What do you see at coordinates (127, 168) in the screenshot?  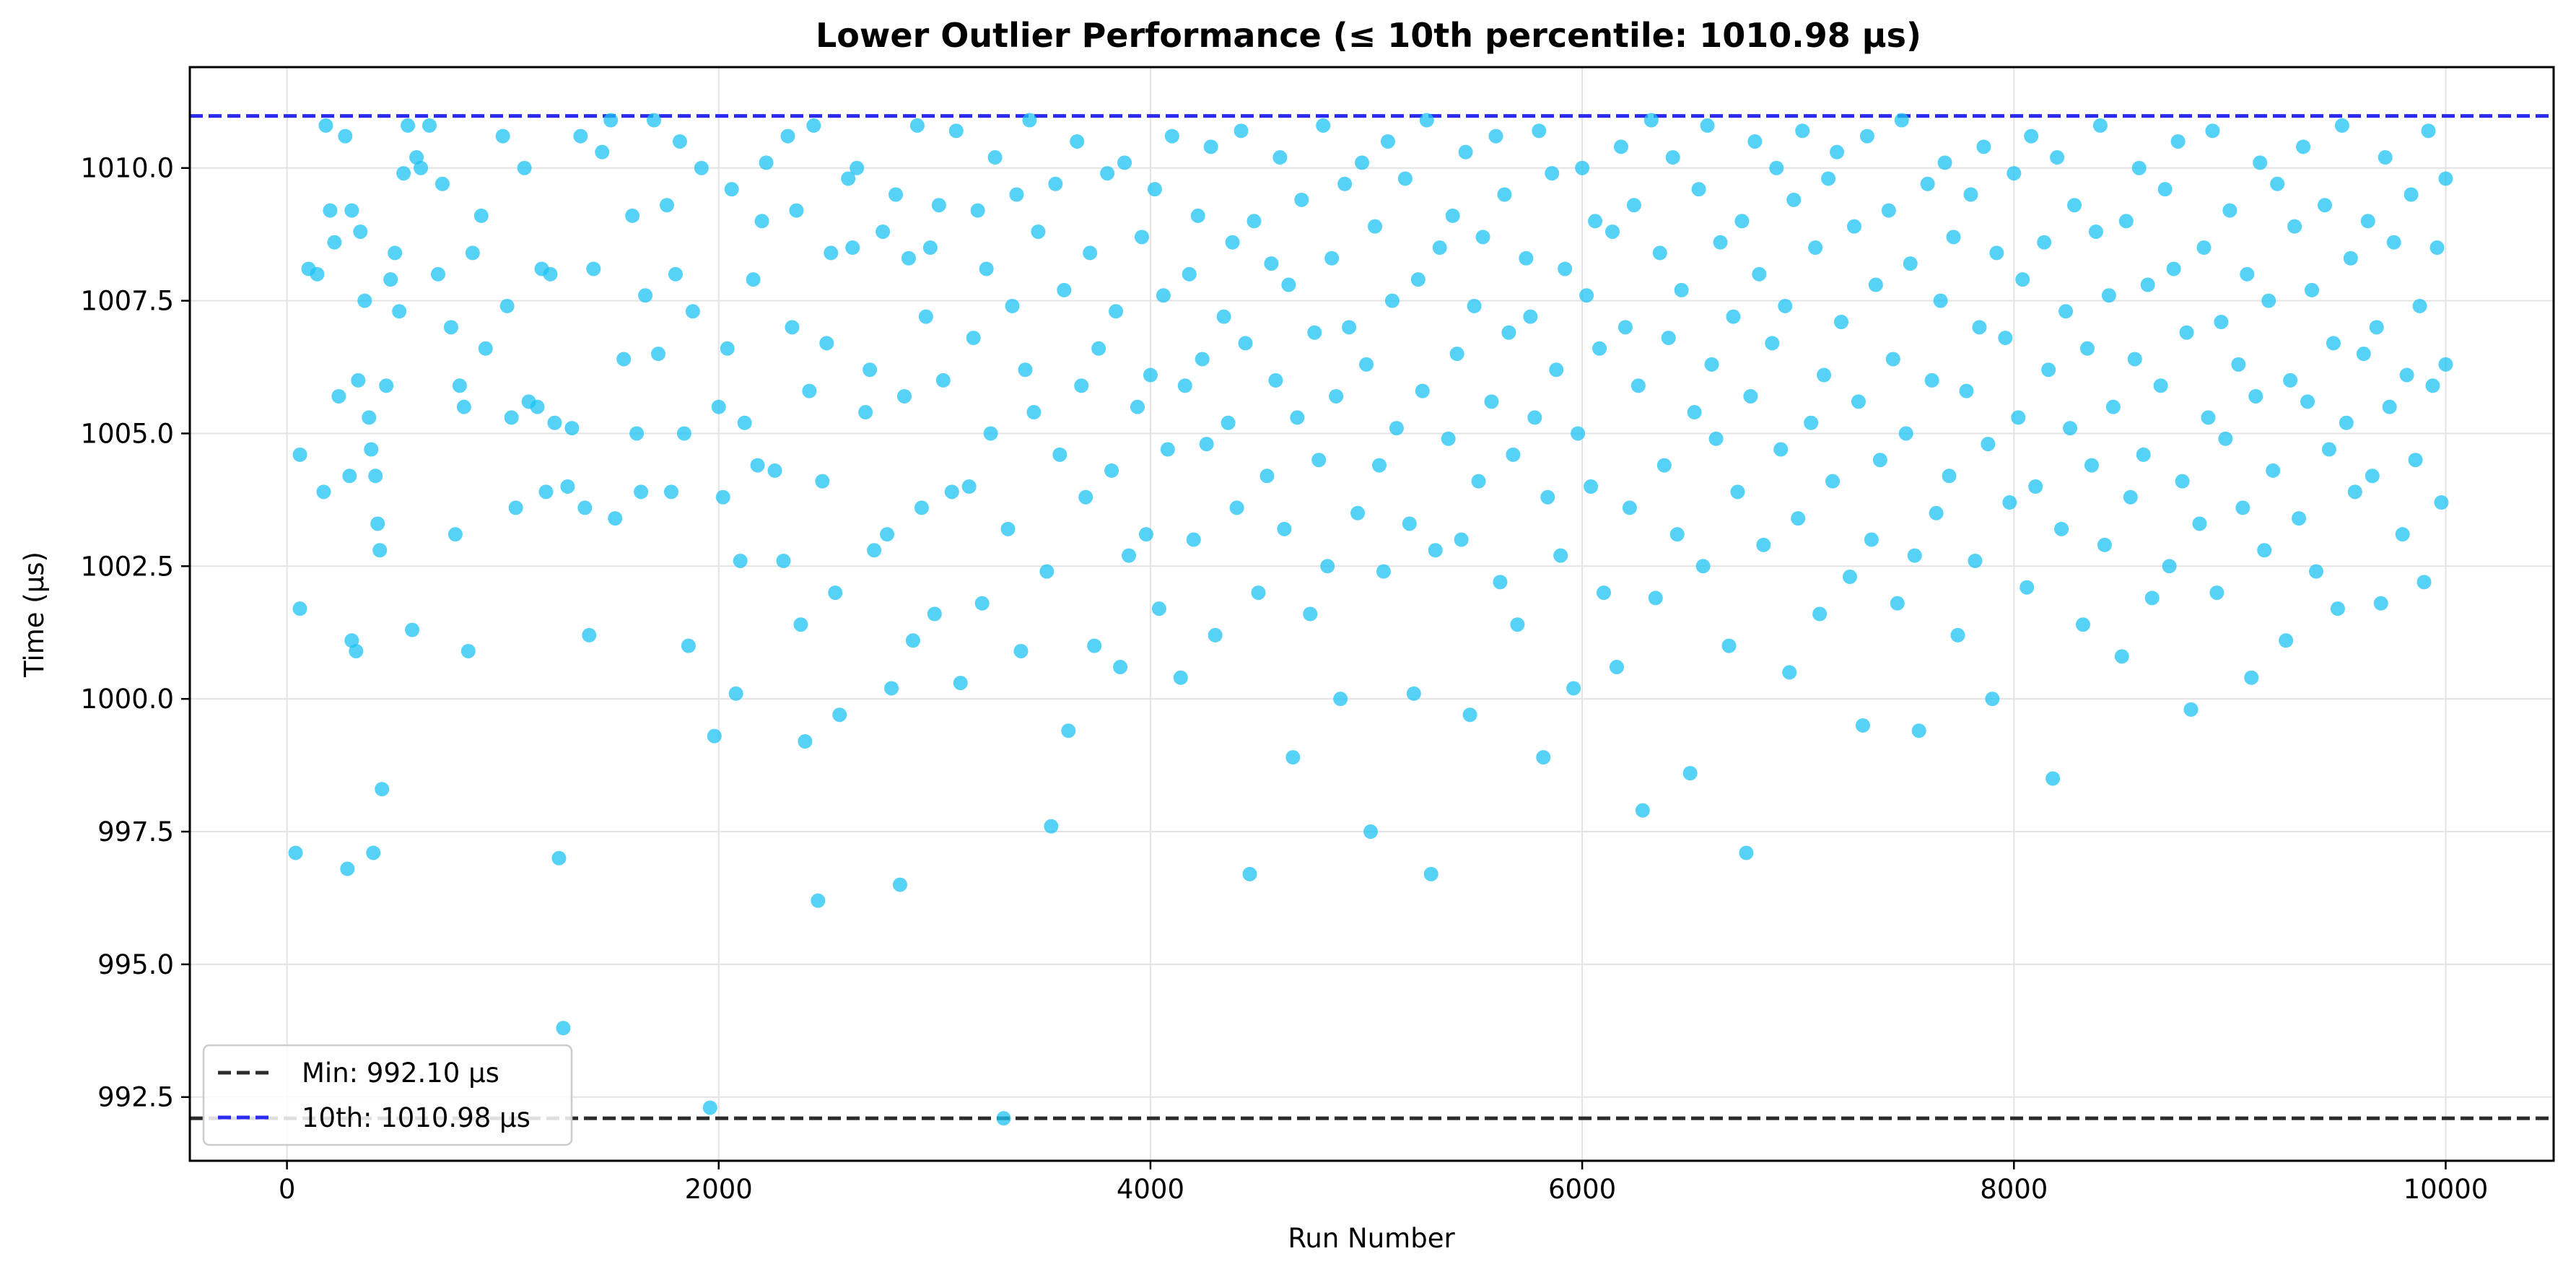 I see `y-tick-label-7: 1010.0` at bounding box center [127, 168].